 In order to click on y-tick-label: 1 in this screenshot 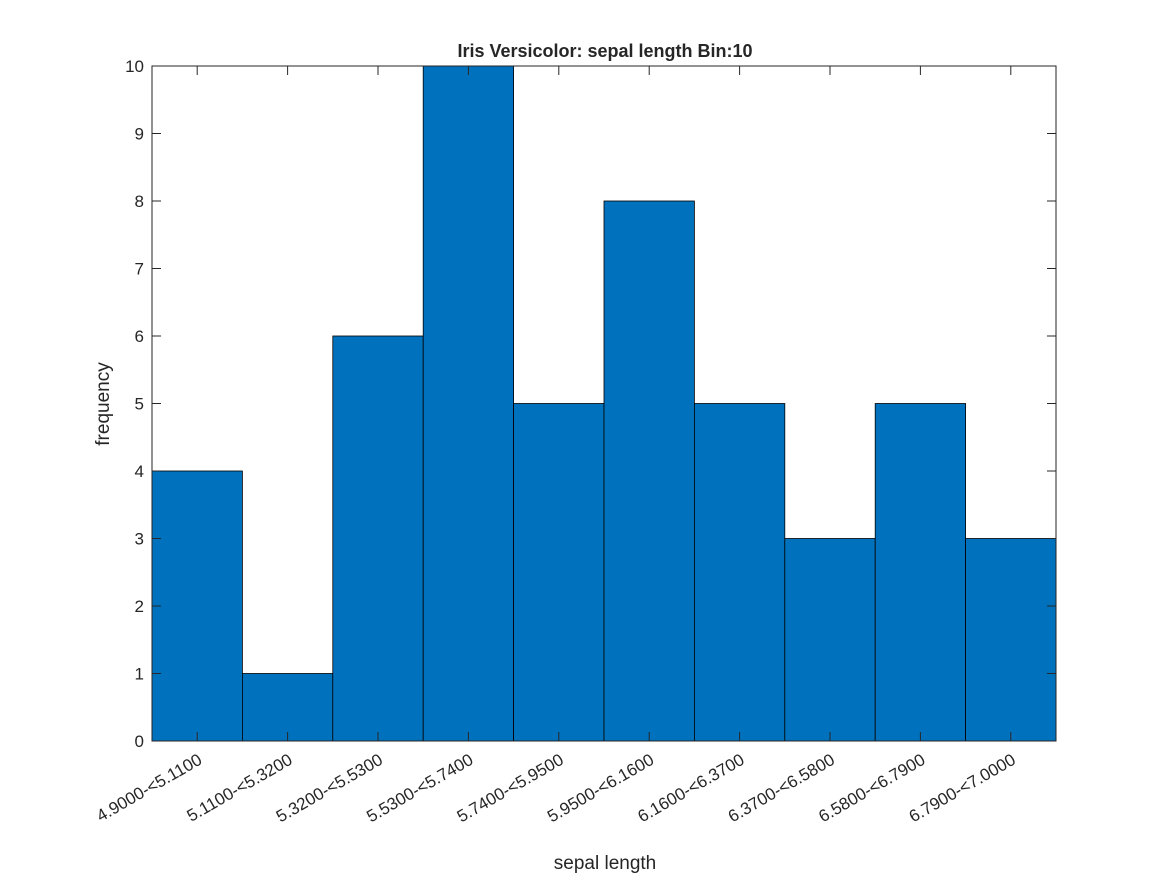, I will do `click(139, 674)`.